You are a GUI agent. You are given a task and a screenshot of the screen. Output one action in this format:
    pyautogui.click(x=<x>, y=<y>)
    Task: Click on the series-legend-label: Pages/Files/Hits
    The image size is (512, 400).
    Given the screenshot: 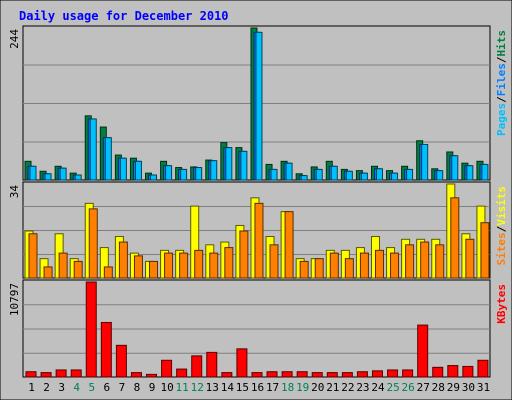 What is the action you would take?
    pyautogui.click(x=501, y=83)
    